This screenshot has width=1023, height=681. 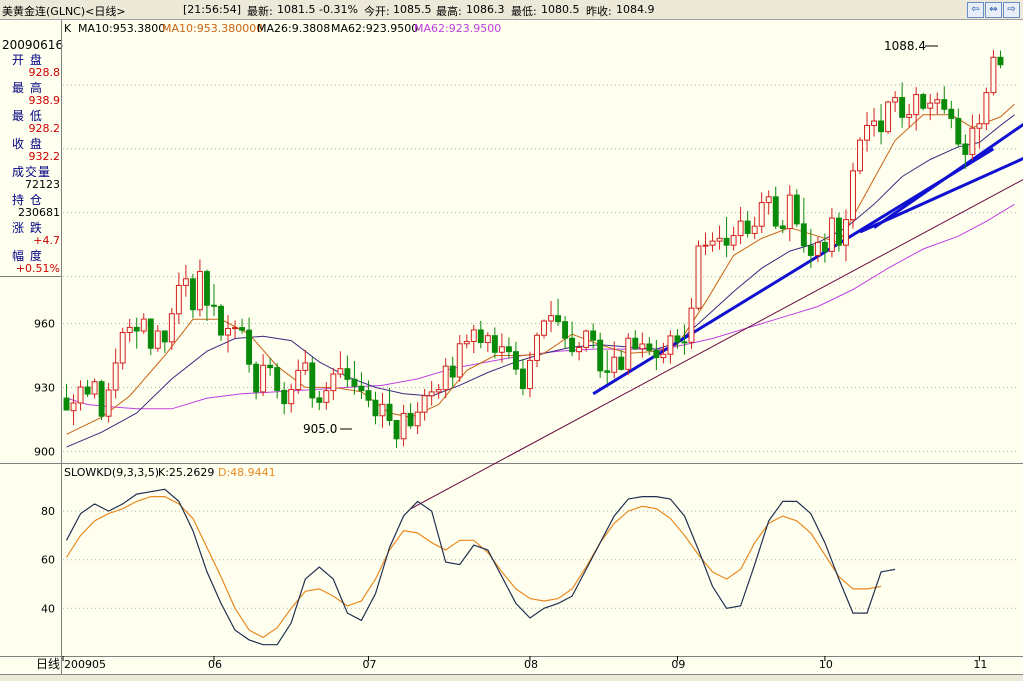 I want to click on kd-y-tick-80: 80, so click(x=48, y=511).